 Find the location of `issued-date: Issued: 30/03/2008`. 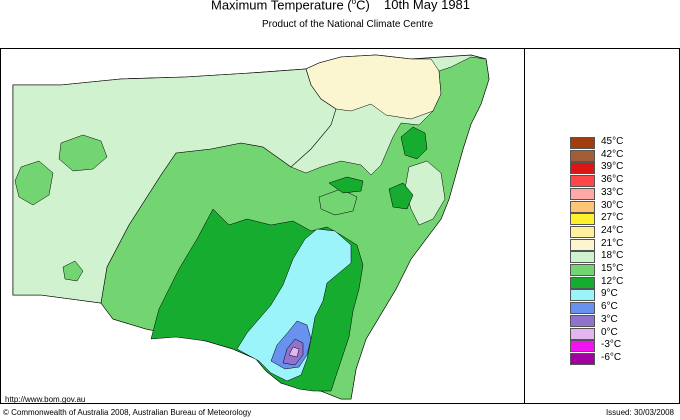

issued-date: Issued: 30/03/2008 is located at coordinates (639, 412).